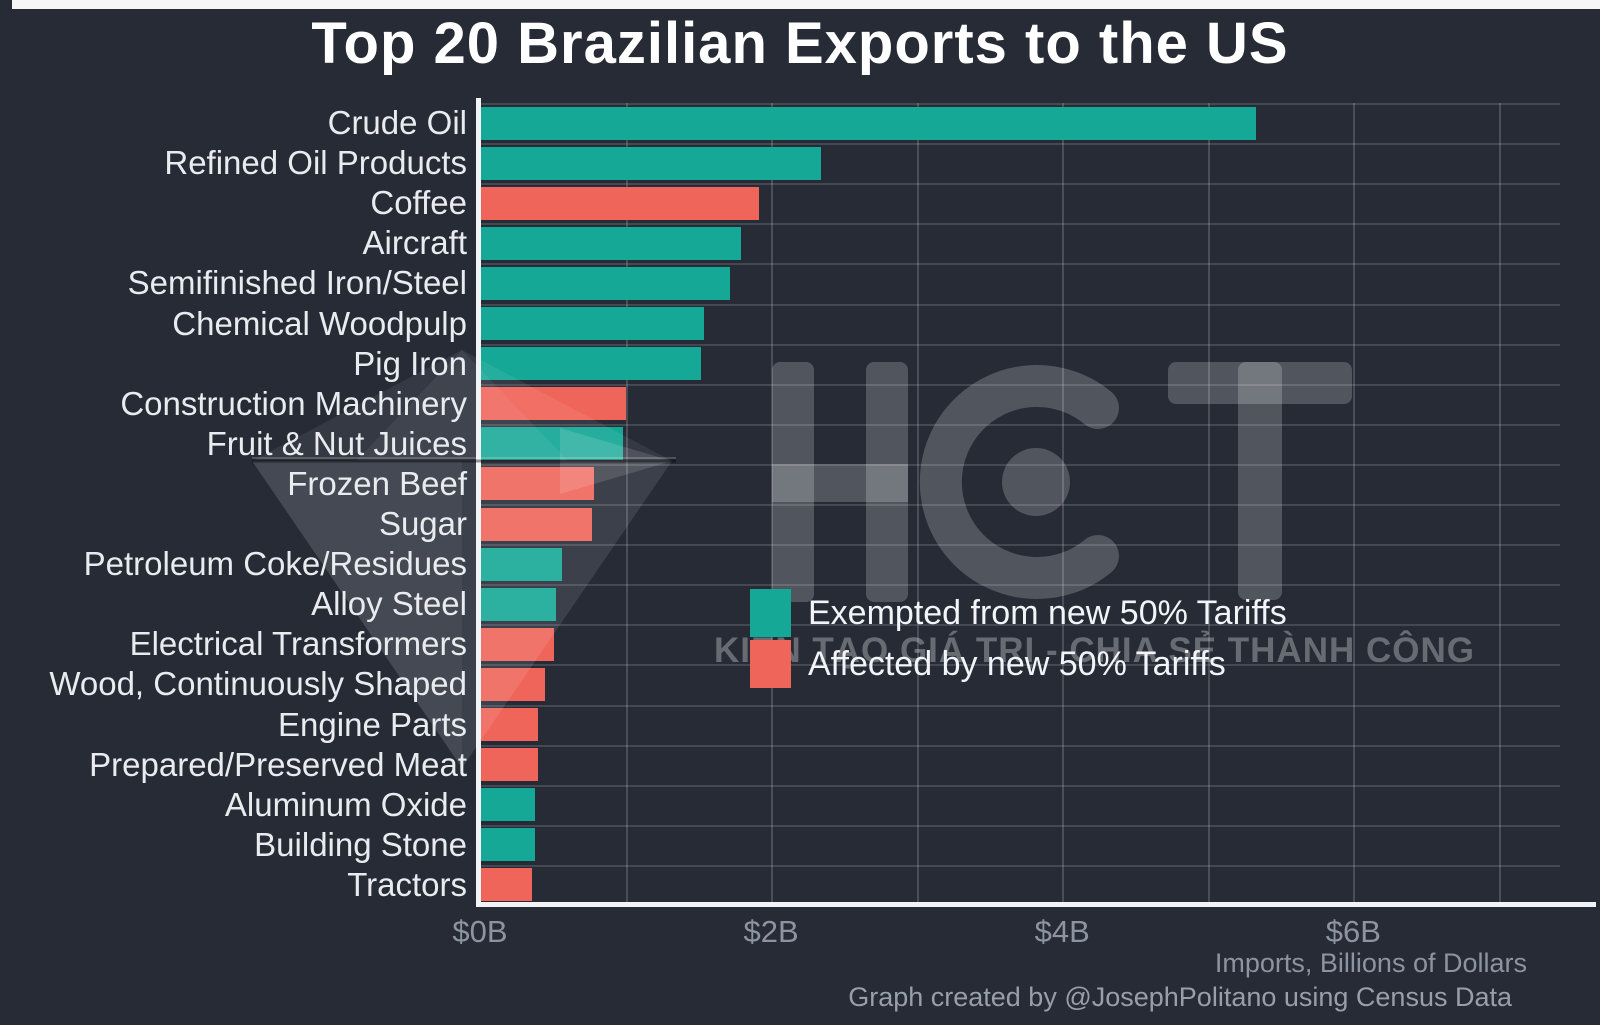 Image resolution: width=1600 pixels, height=1025 pixels. I want to click on gridline-vertical-3b, so click(917, 504).